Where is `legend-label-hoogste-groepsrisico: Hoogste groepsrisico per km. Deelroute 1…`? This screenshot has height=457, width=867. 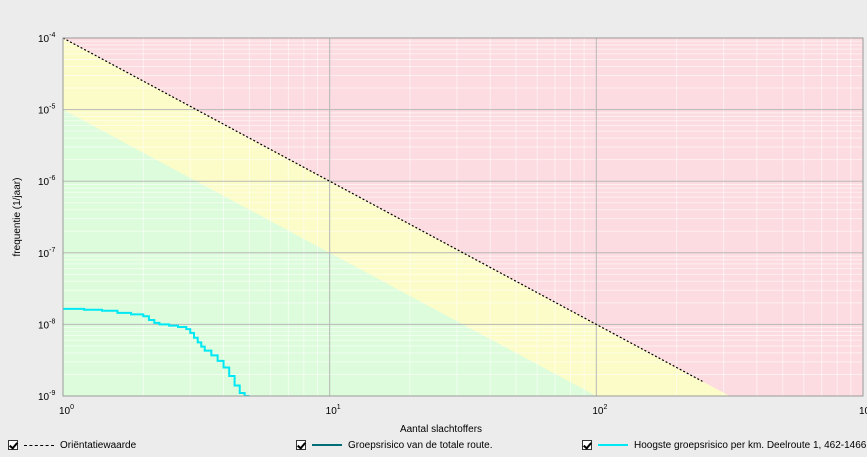
legend-label-hoogste-groepsrisico: Hoogste groepsrisico per km. Deelroute 1… is located at coordinates (750, 445).